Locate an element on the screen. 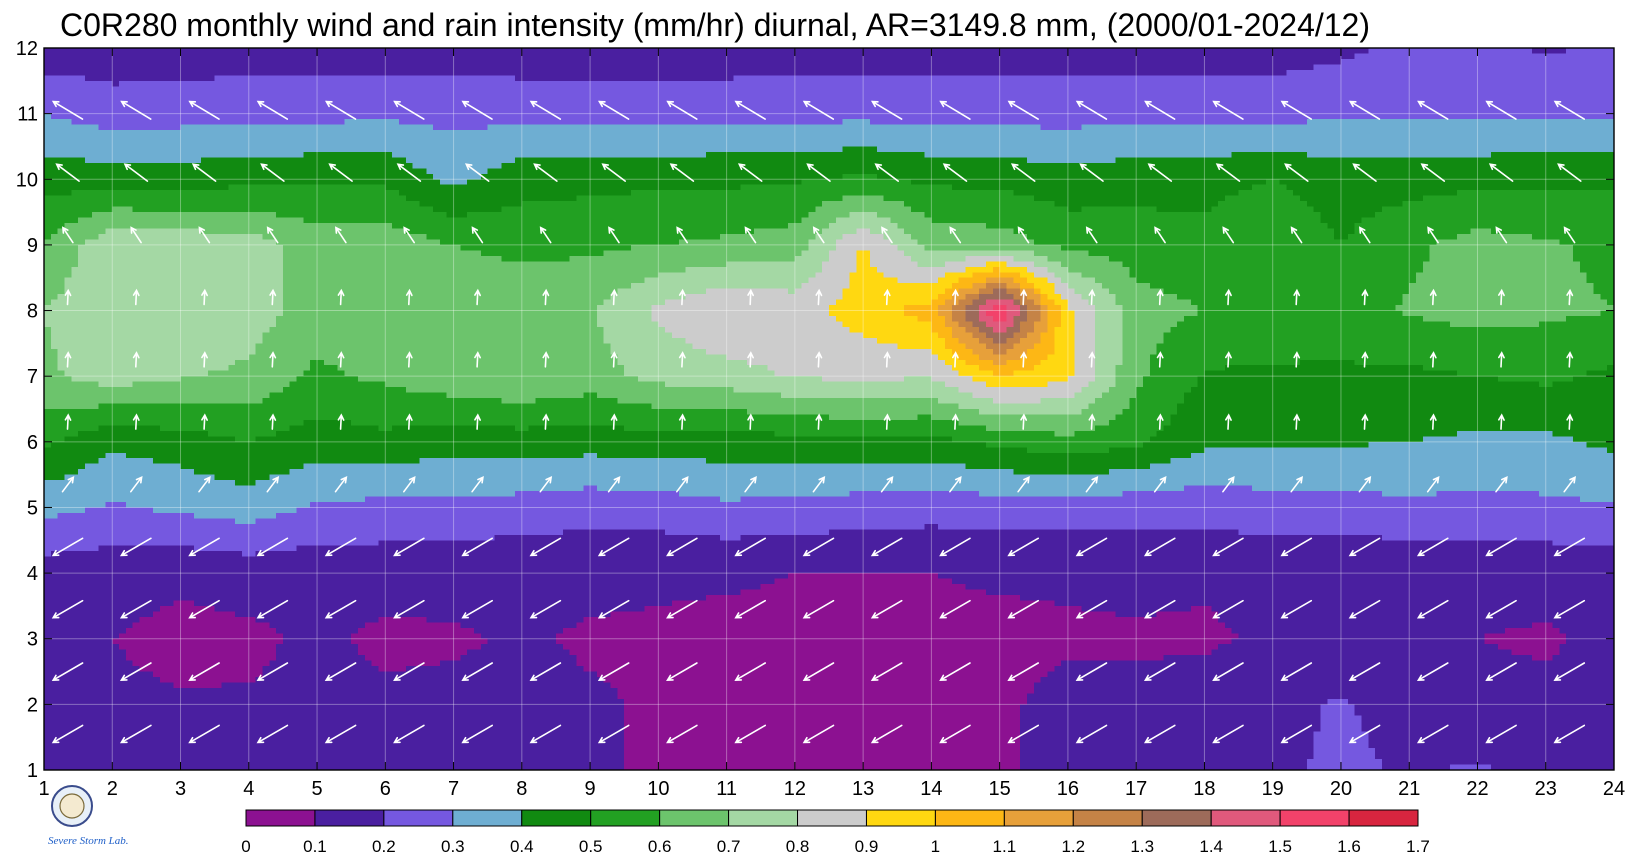 This screenshot has height=860, width=1640. colorbar-label: 0.9 is located at coordinates (867, 846).